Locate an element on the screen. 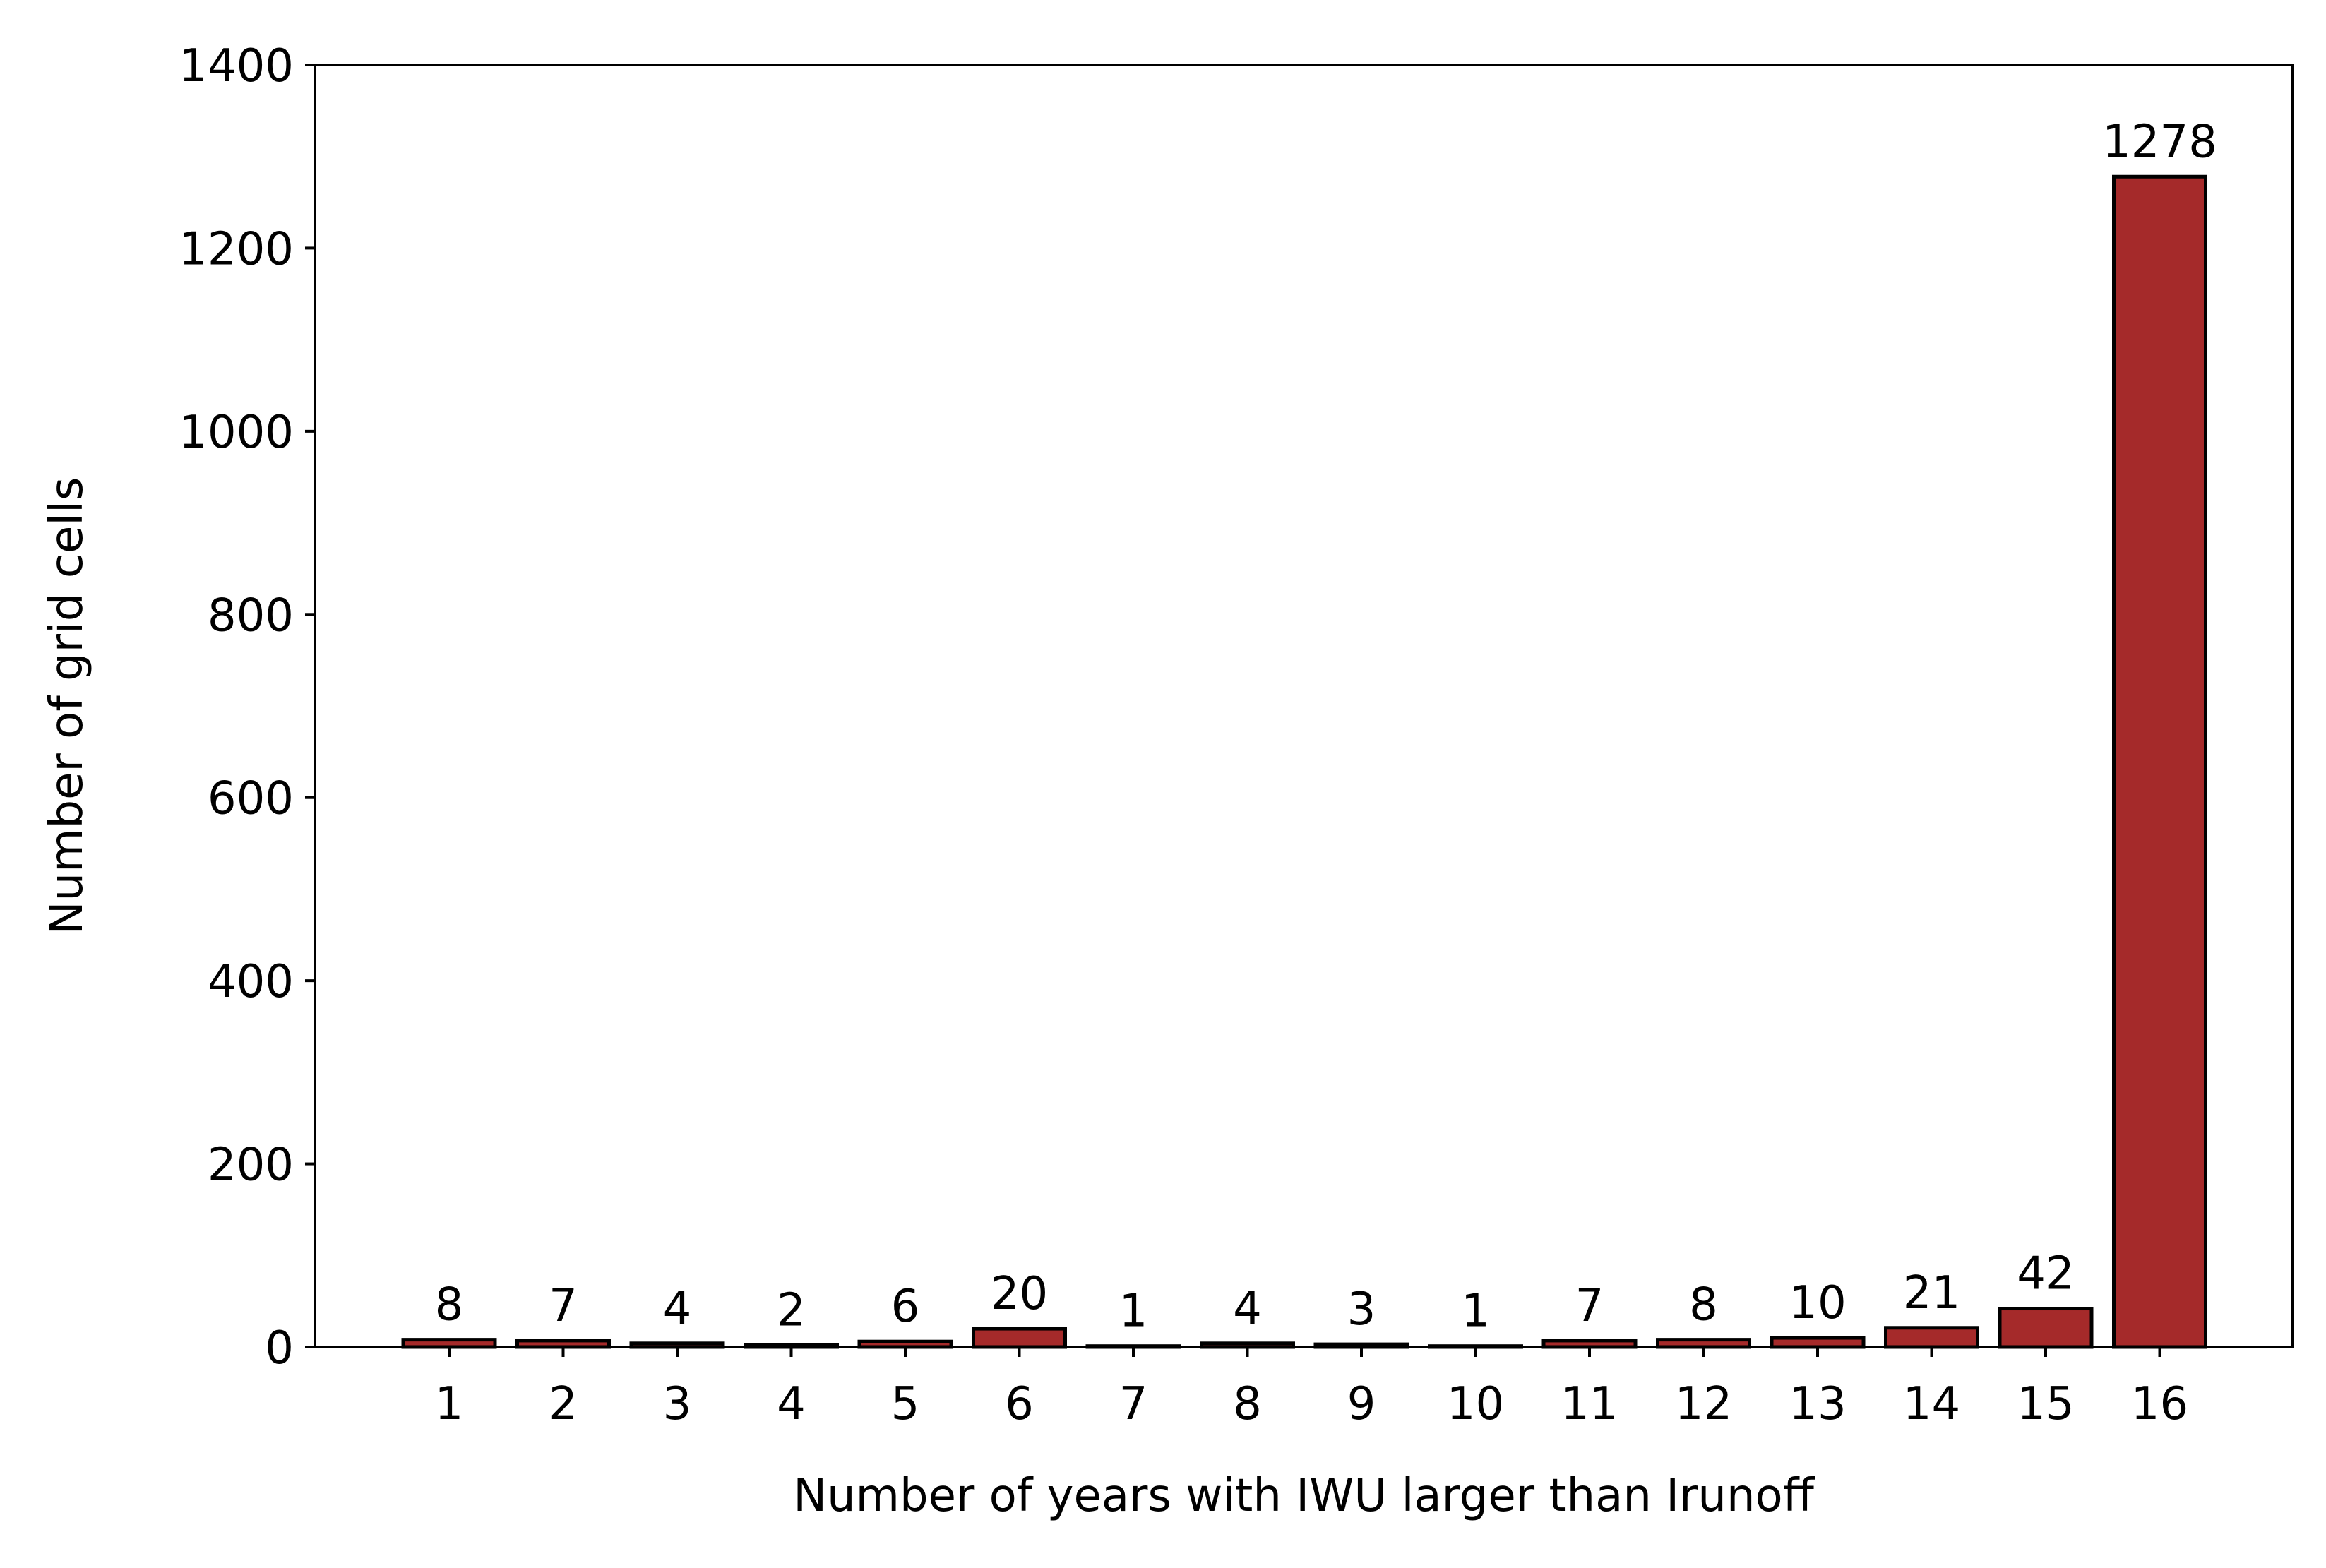  y-tick-label-800: 800 is located at coordinates (251, 616).